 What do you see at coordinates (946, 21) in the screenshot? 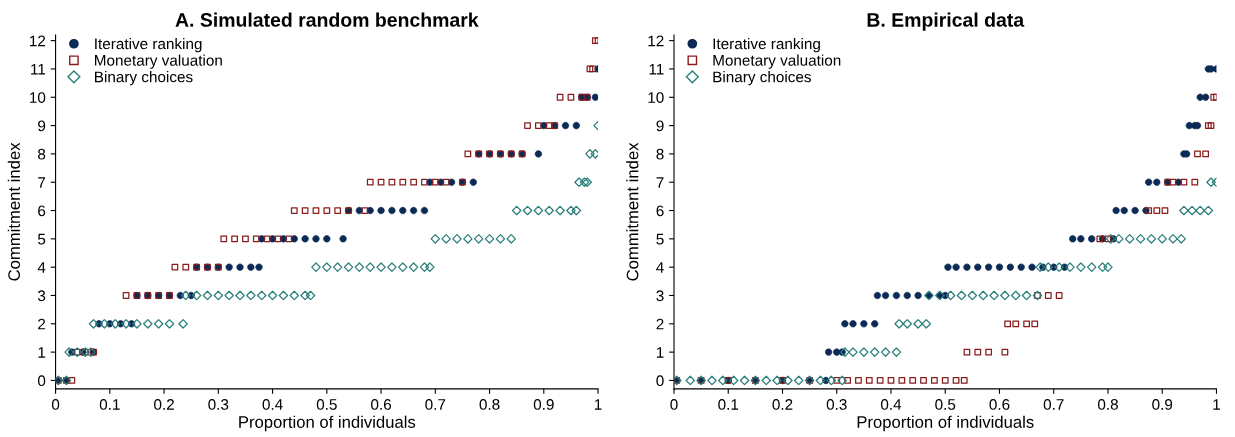
I see `chart-title: B. Empirical data` at bounding box center [946, 21].